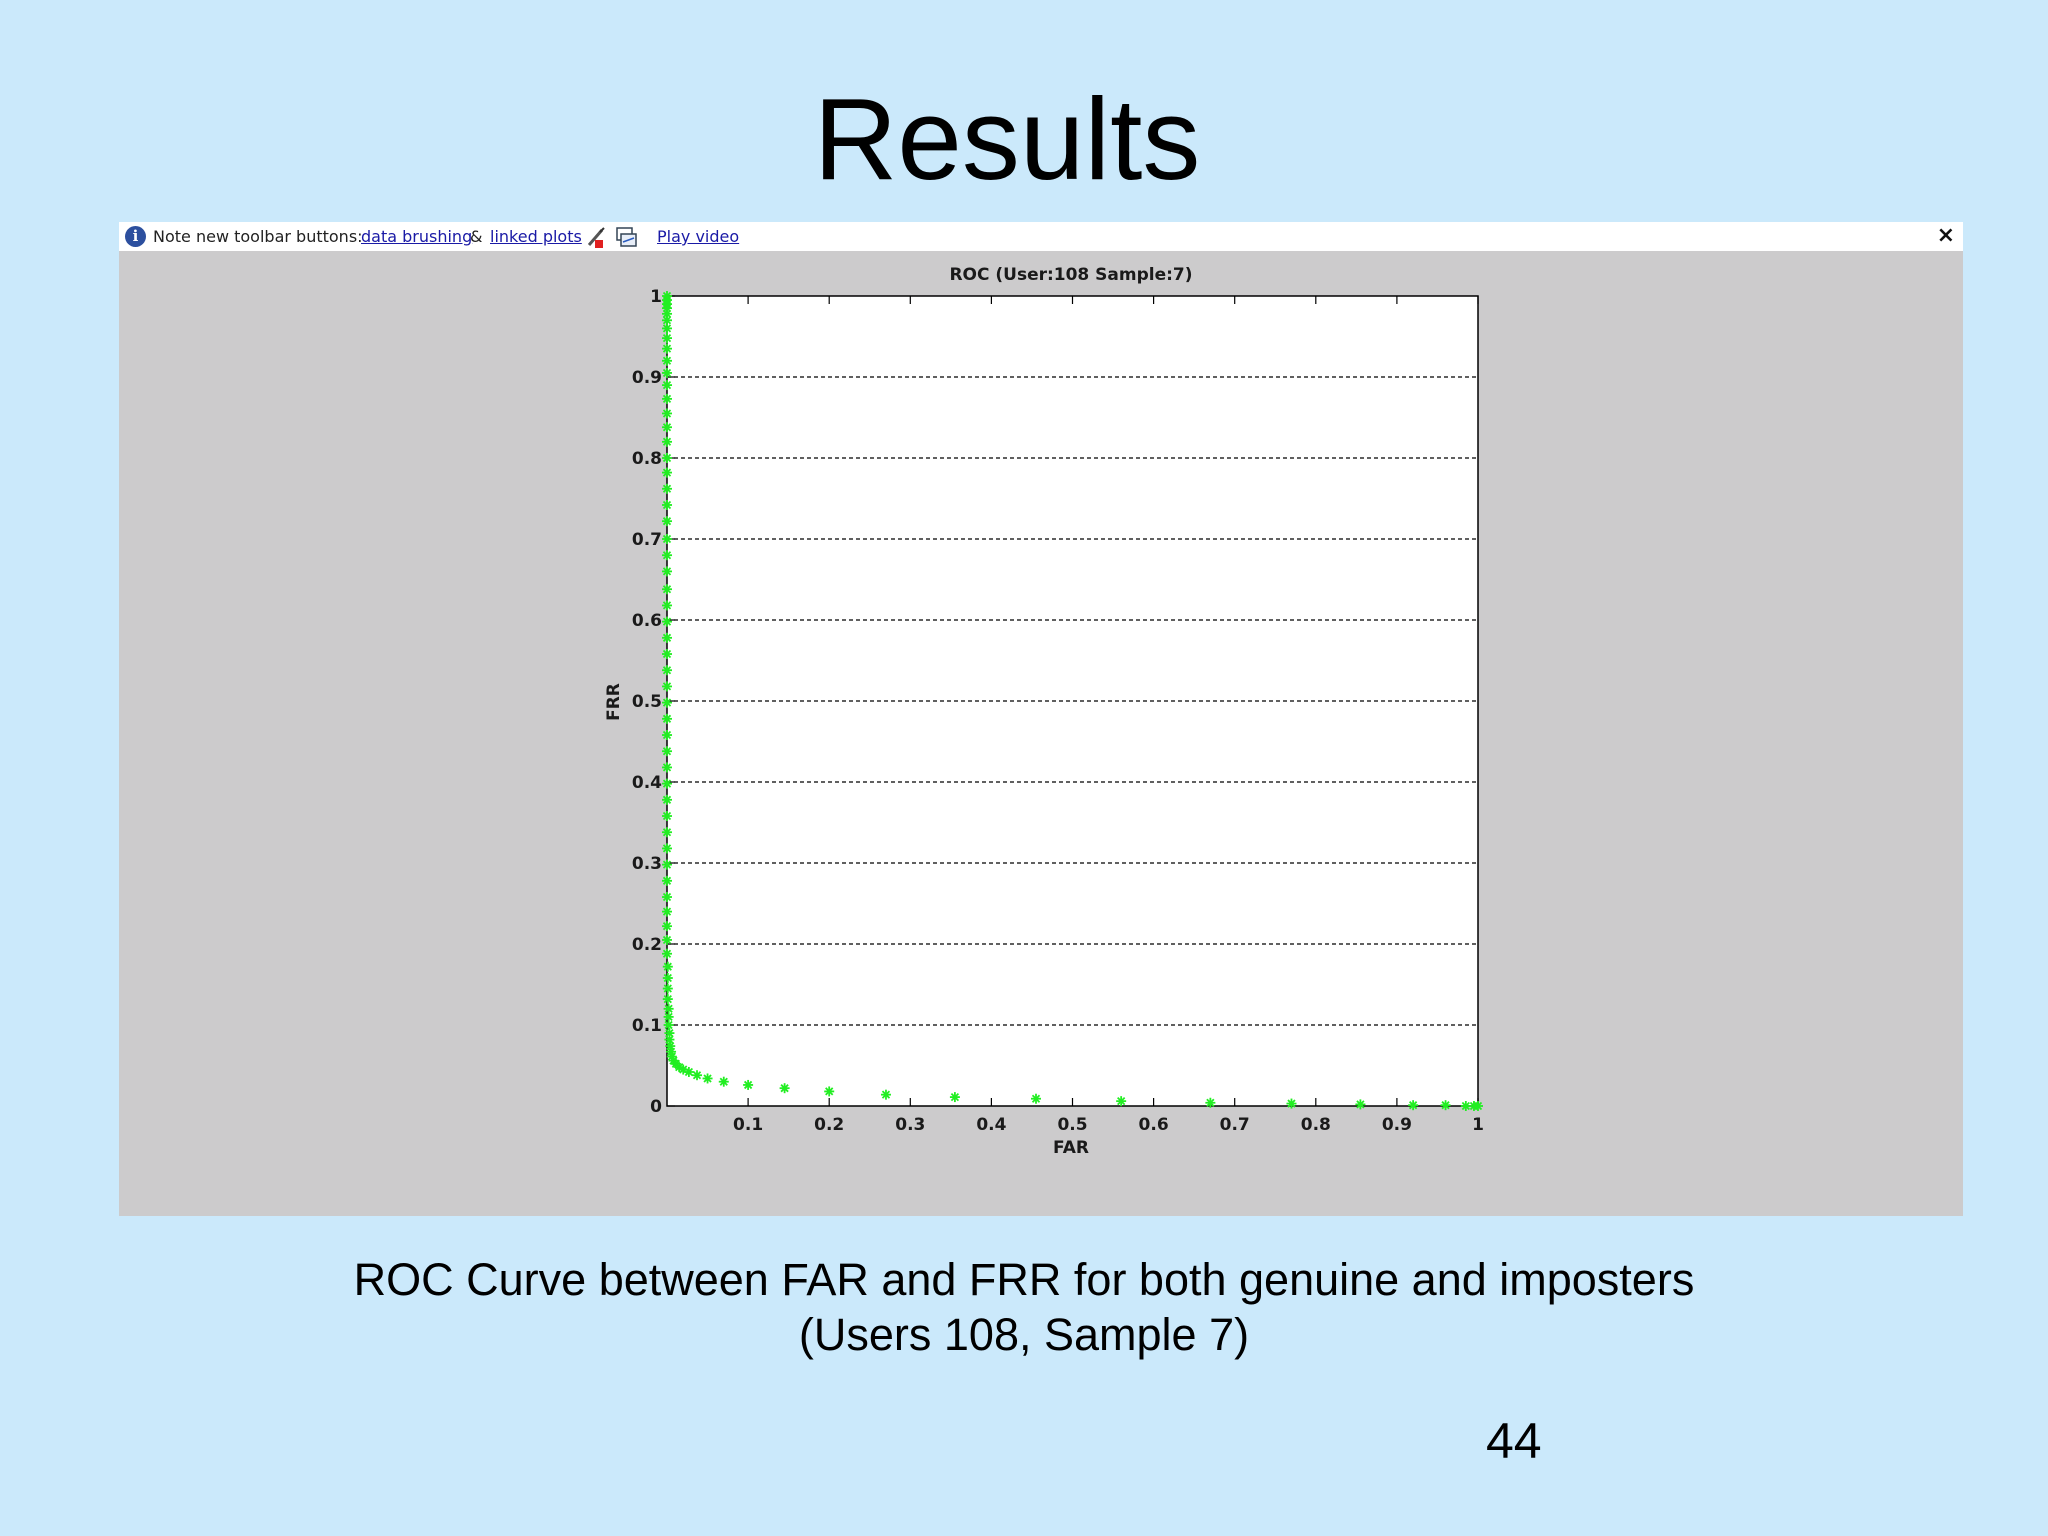 Image resolution: width=2048 pixels, height=1536 pixels. Describe the element at coordinates (258, 236) in the screenshot. I see `toolbar-note-text: Note new toolbar buttons:` at that location.